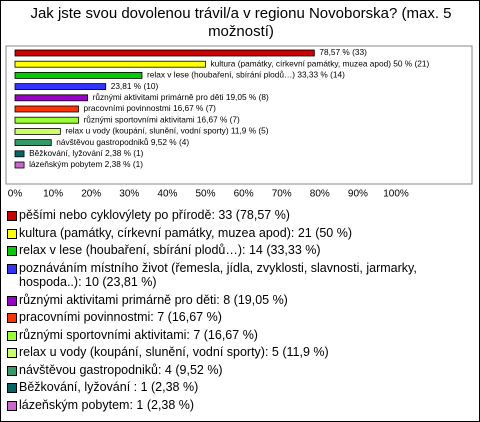 This screenshot has height=422, width=480. Describe the element at coordinates (86, 164) in the screenshot. I see `data-label: lázeňským pobytem 2,38 % (1)` at that location.